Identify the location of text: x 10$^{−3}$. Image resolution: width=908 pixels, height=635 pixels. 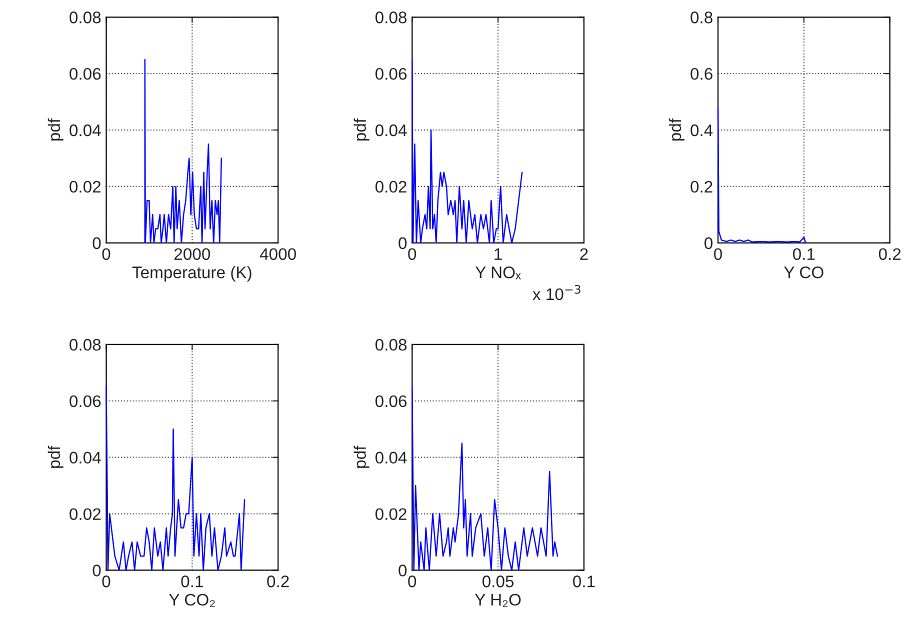
(556, 292).